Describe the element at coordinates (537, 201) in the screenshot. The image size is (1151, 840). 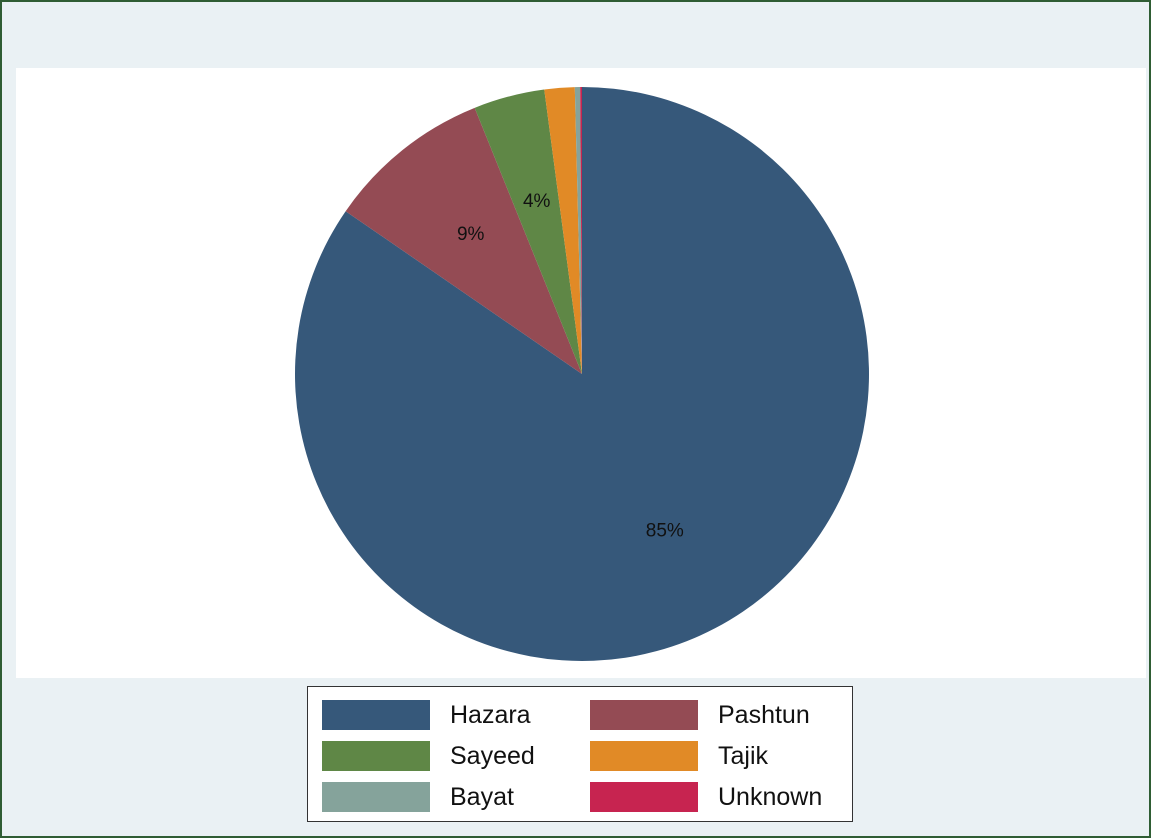
I see `slice-label-sayeed: 4%` at that location.